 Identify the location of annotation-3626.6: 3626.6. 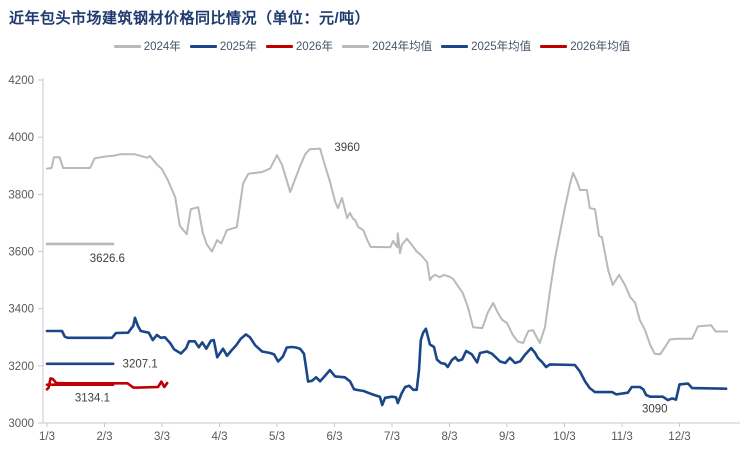
(107, 259).